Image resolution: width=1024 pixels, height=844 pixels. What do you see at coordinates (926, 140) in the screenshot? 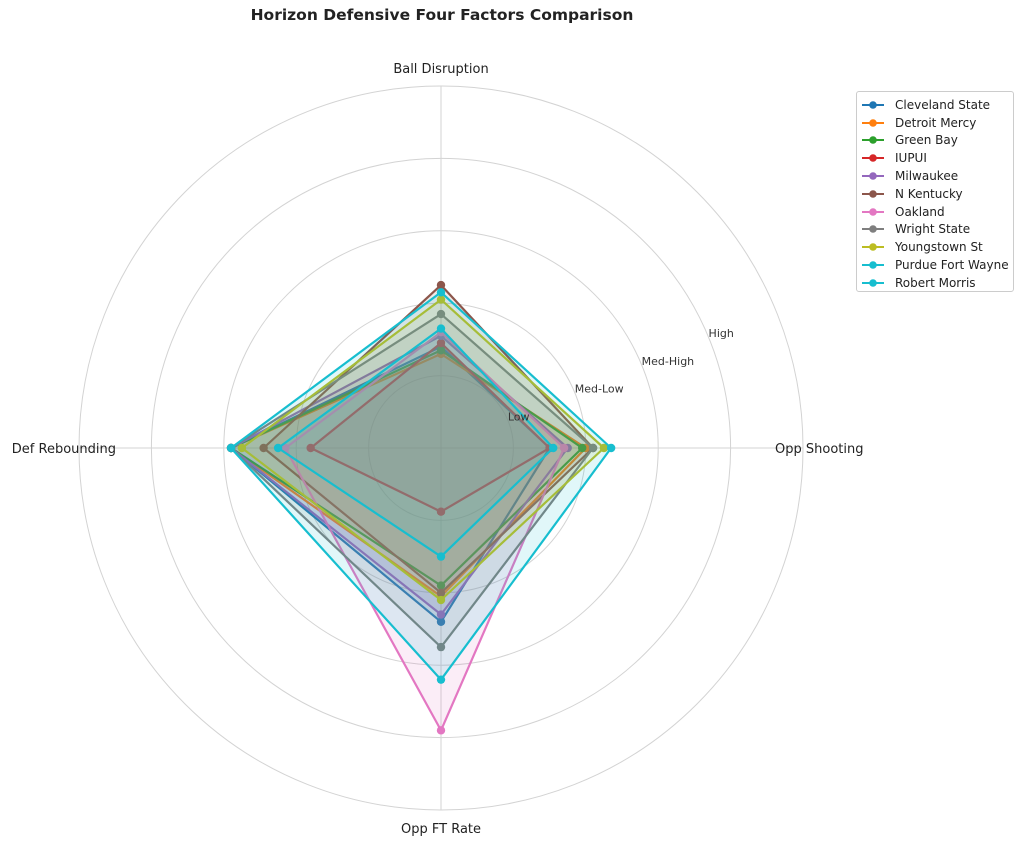
I see `legend-label: Green Bay` at bounding box center [926, 140].